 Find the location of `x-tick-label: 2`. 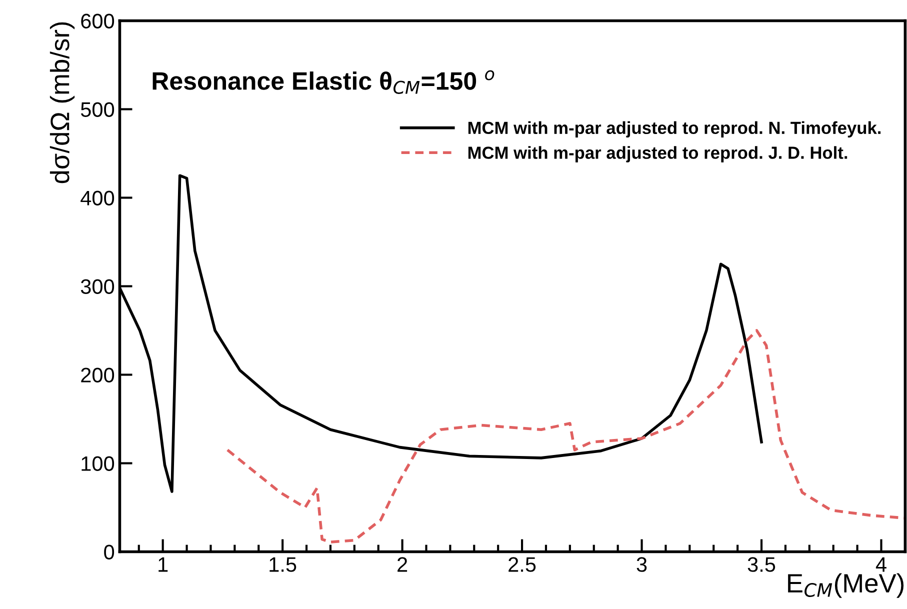

x-tick-label: 2 is located at coordinates (403, 564).